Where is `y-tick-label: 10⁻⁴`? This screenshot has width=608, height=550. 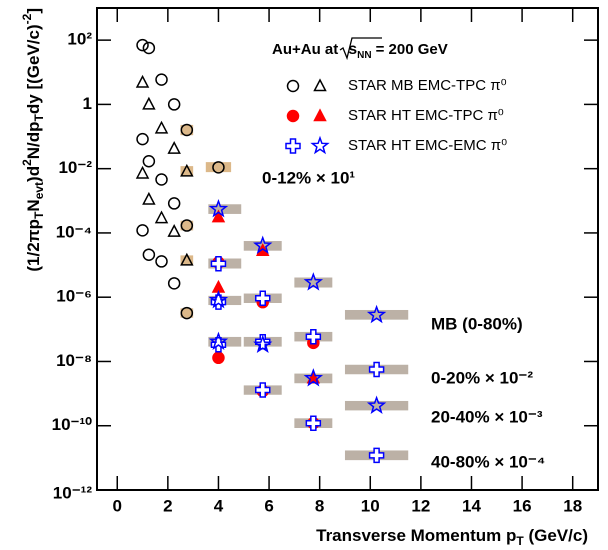 y-tick-label: 10⁻⁴ is located at coordinates (74, 231).